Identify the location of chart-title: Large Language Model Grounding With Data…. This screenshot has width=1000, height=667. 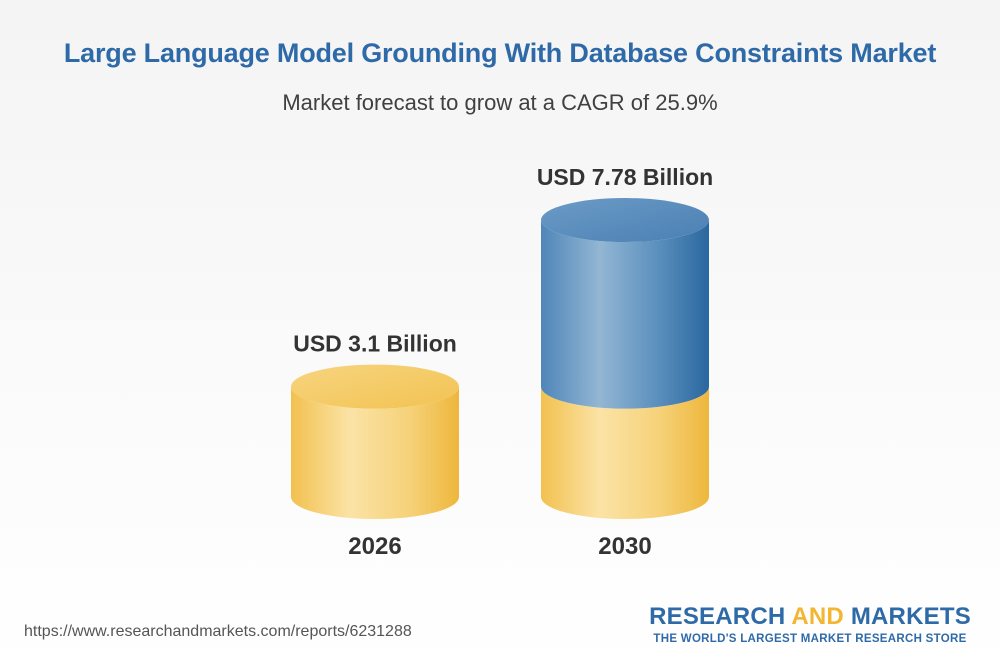
(500, 53).